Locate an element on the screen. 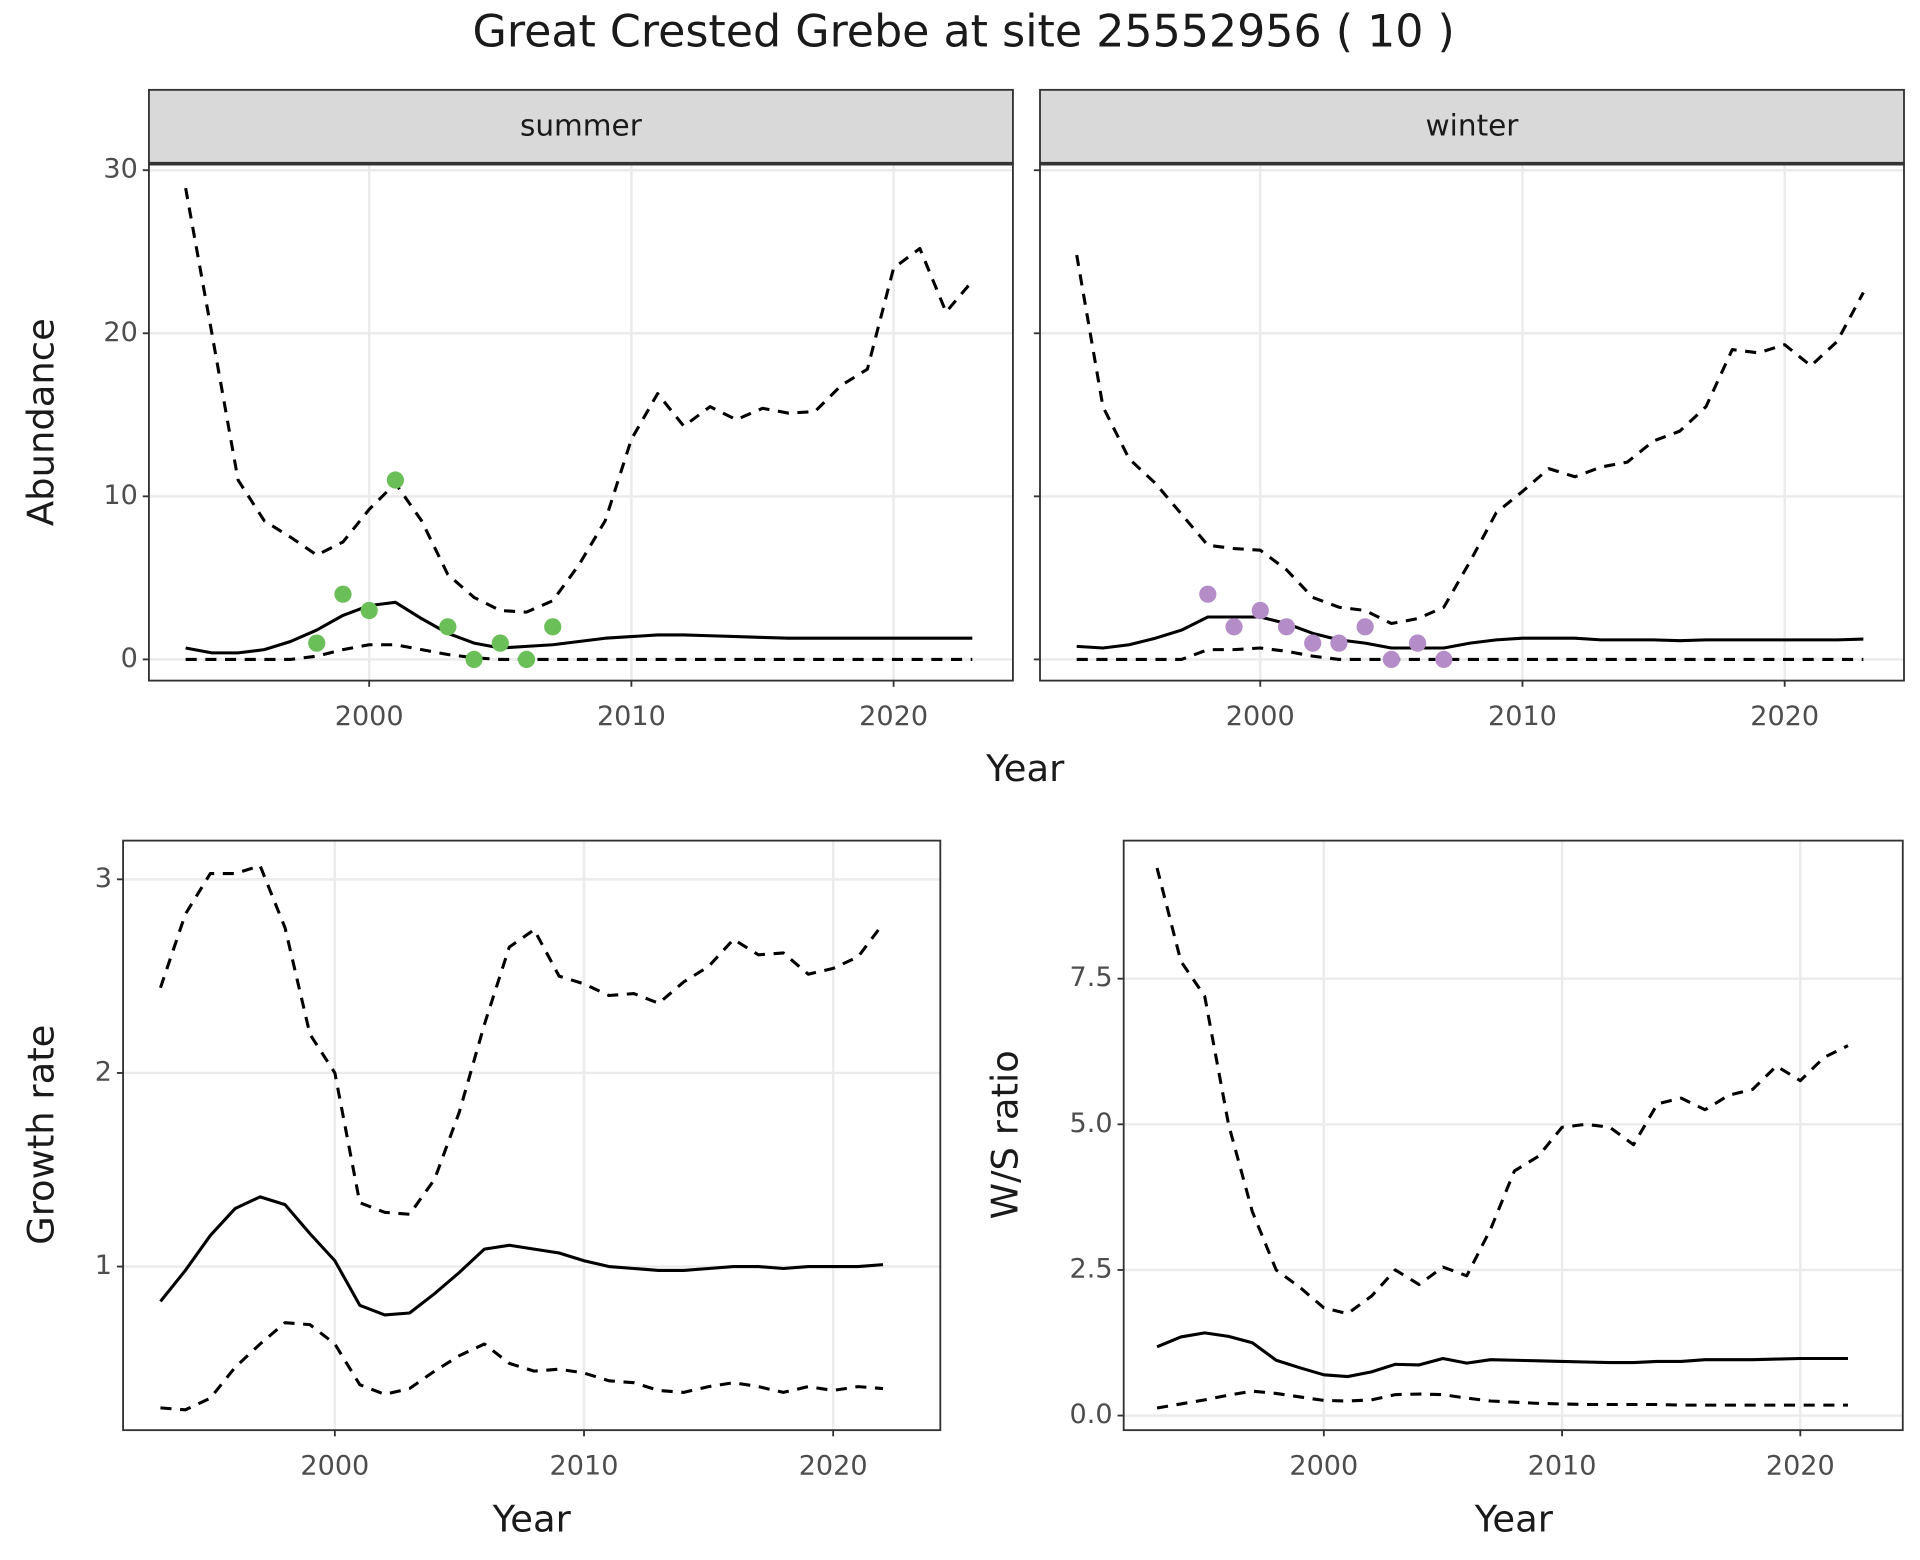 The width and height of the screenshot is (1920, 1560). y-axis-label: W/S ratio is located at coordinates (1004, 1134).